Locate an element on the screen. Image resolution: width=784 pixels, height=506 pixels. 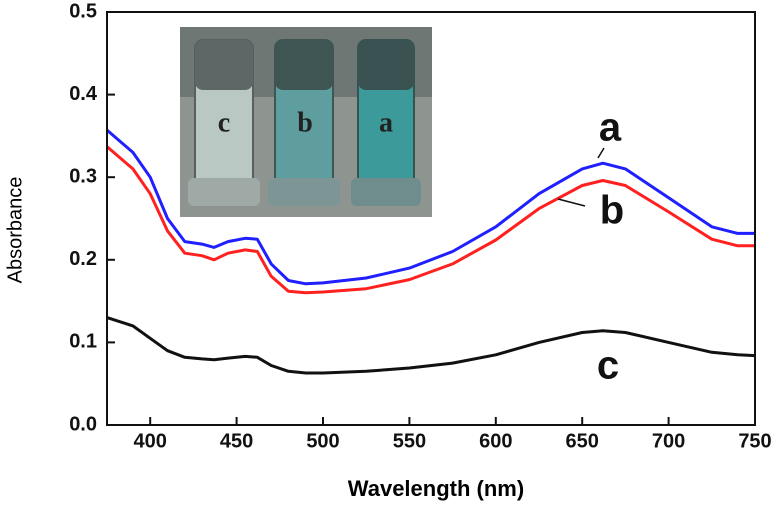
series-line is located at coordinates (431, 345).